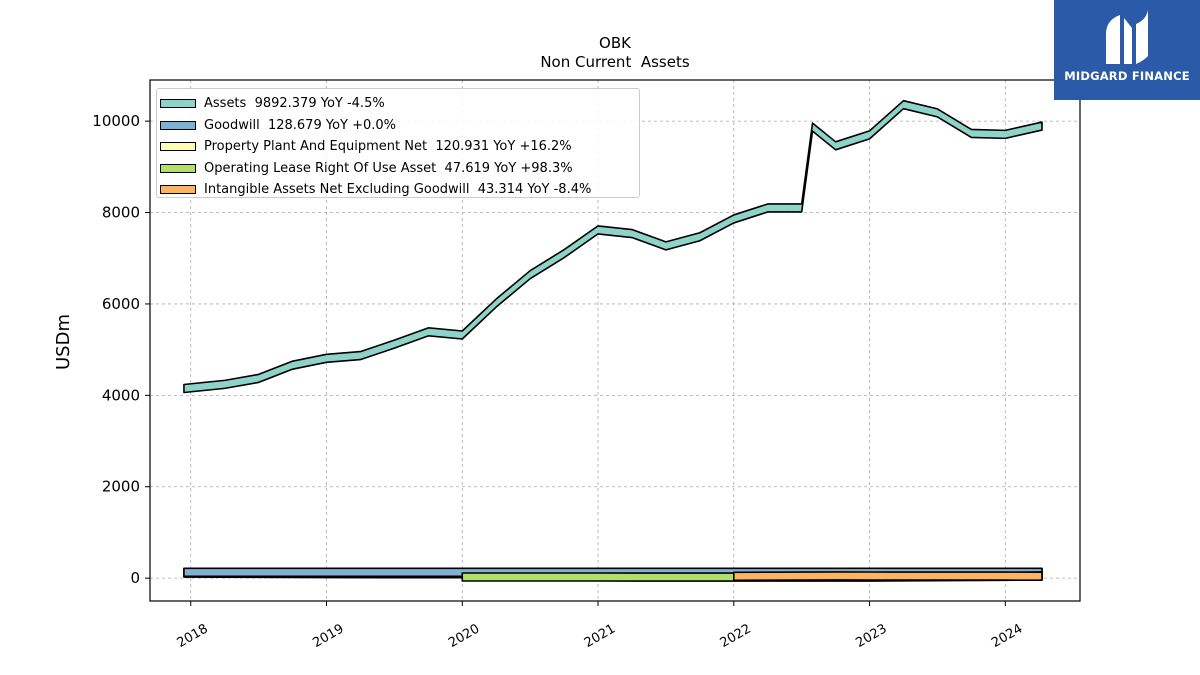 The height and width of the screenshot is (675, 1200). What do you see at coordinates (121, 395) in the screenshot?
I see `y-tick-label: 4000` at bounding box center [121, 395].